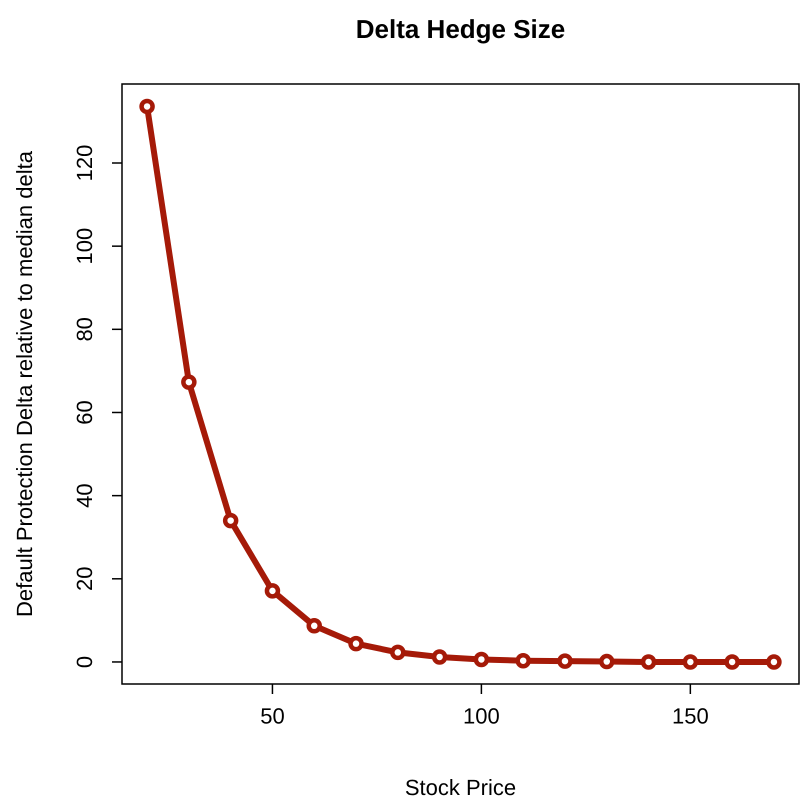 The width and height of the screenshot is (801, 800). I want to click on y-tick-label: 120, so click(84, 163).